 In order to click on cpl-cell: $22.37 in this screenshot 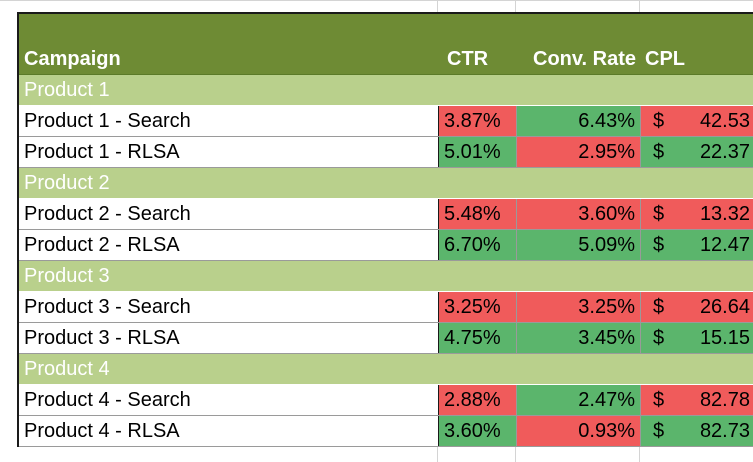, I will do `click(697, 152)`.